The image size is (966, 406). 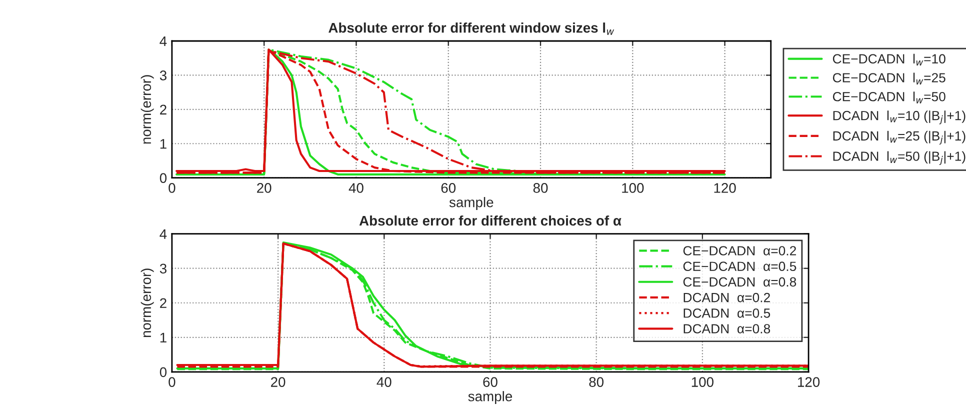 I want to click on legend-label: CE−DCADN l$_{w}$=10, so click(x=889, y=60).